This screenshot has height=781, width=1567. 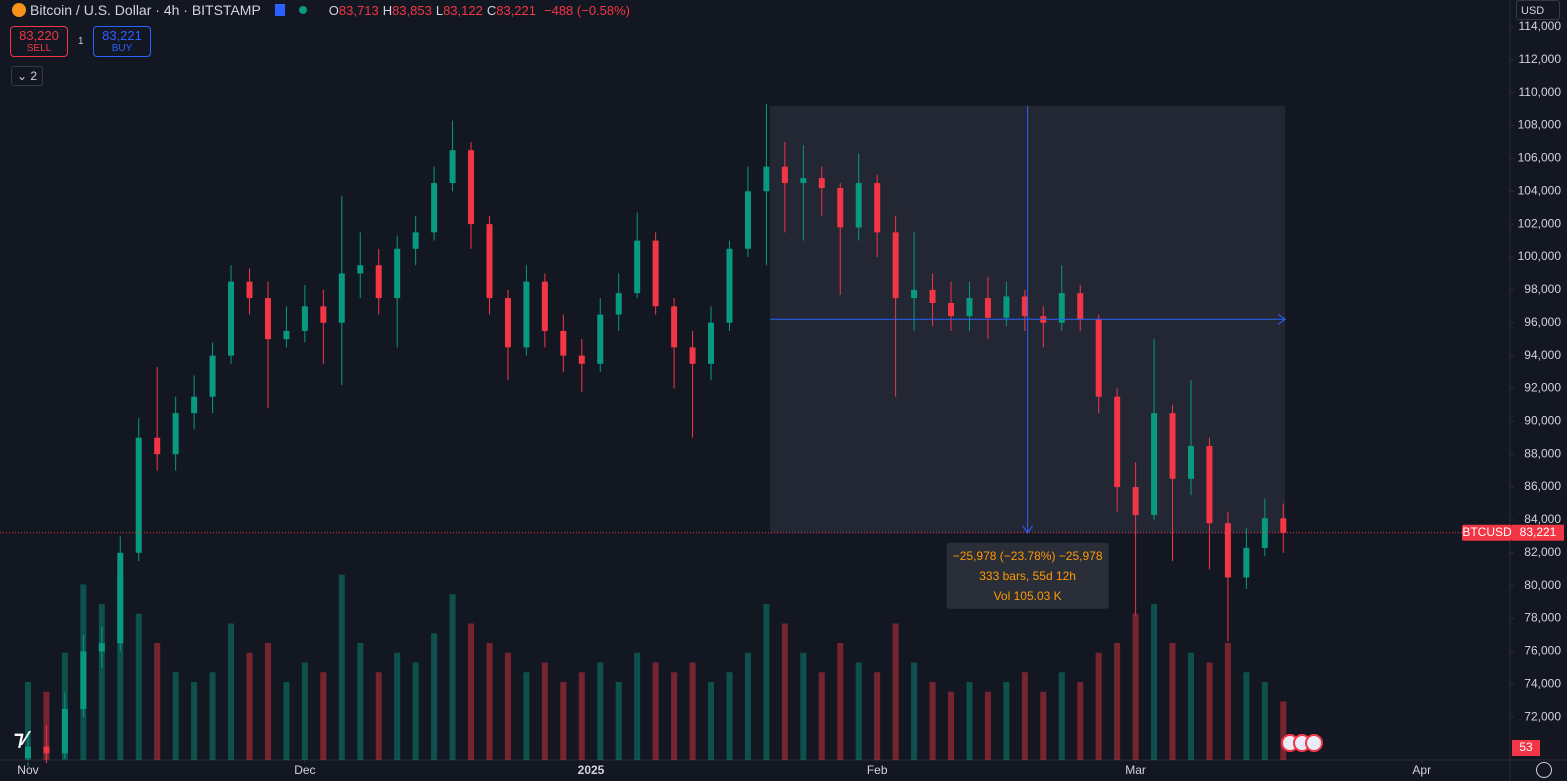 I want to click on symbol-badge, so click(x=1487, y=532).